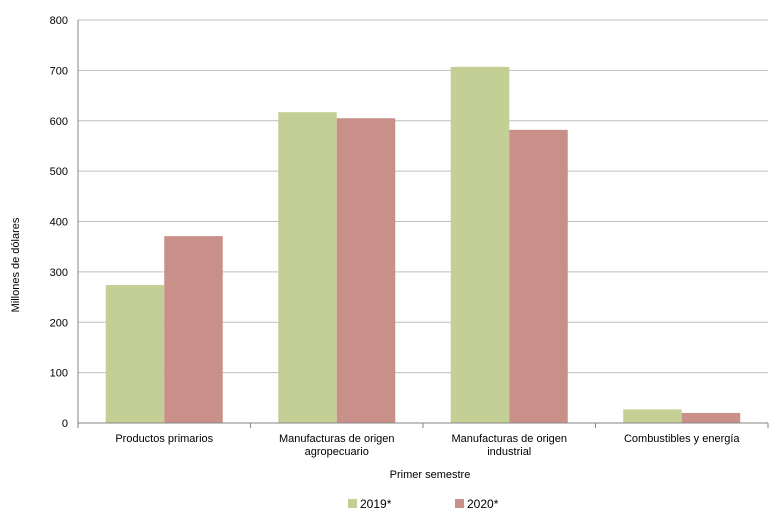  I want to click on y-tick-label: 800, so click(59, 21).